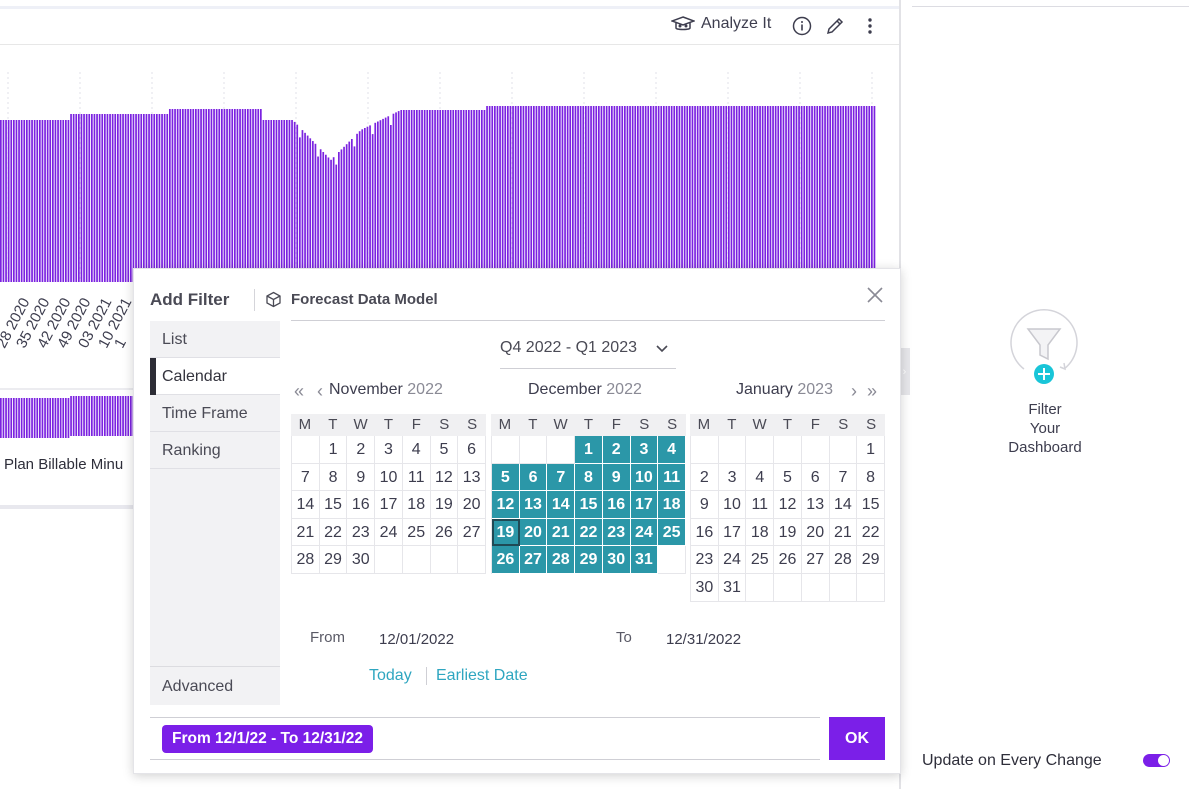 Image resolution: width=1189 pixels, height=789 pixels. What do you see at coordinates (299, 391) in the screenshot?
I see `prev-year-button: «` at bounding box center [299, 391].